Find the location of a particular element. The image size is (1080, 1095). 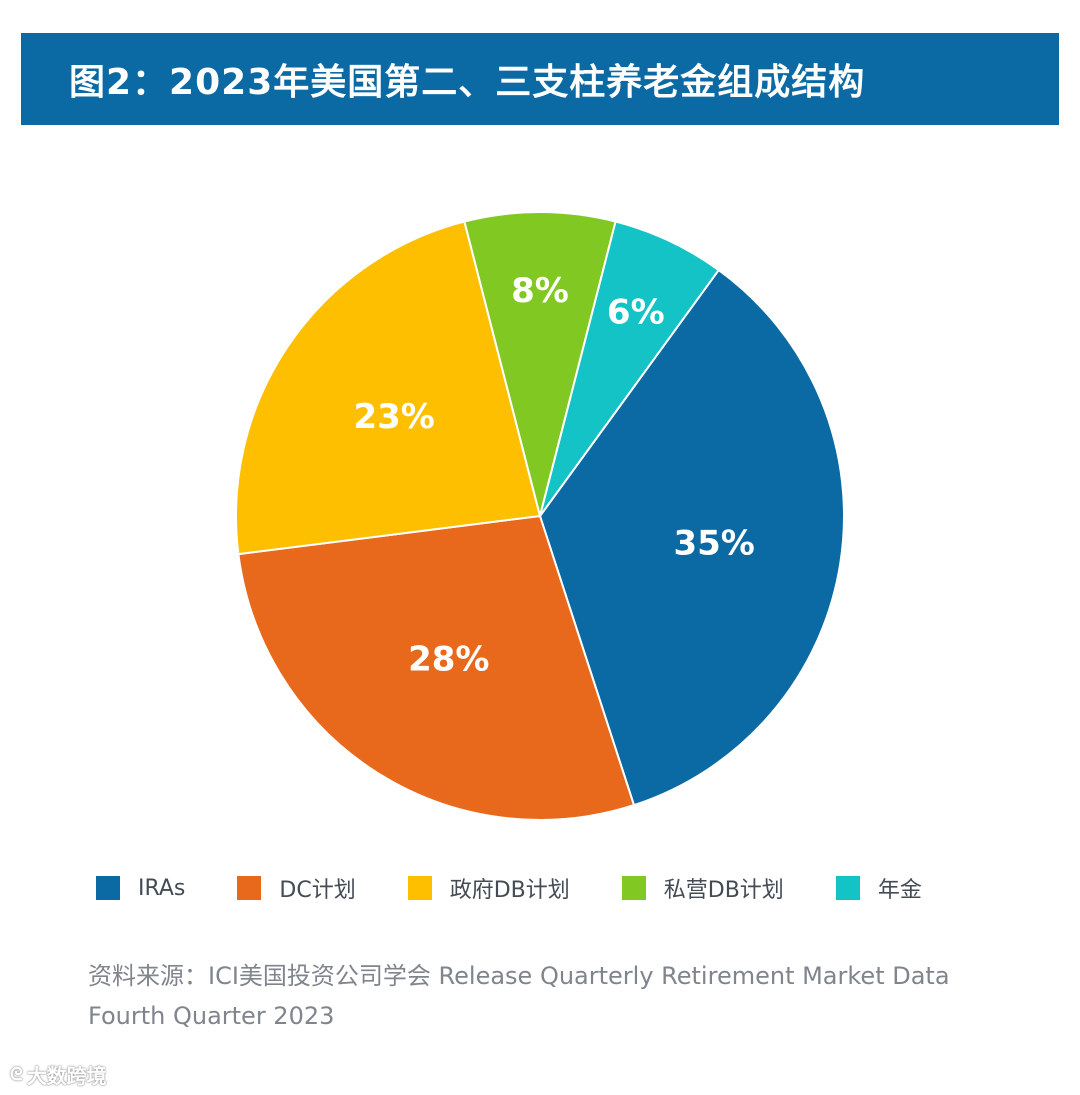

legend-label: 私营DB计划 is located at coordinates (723, 890).